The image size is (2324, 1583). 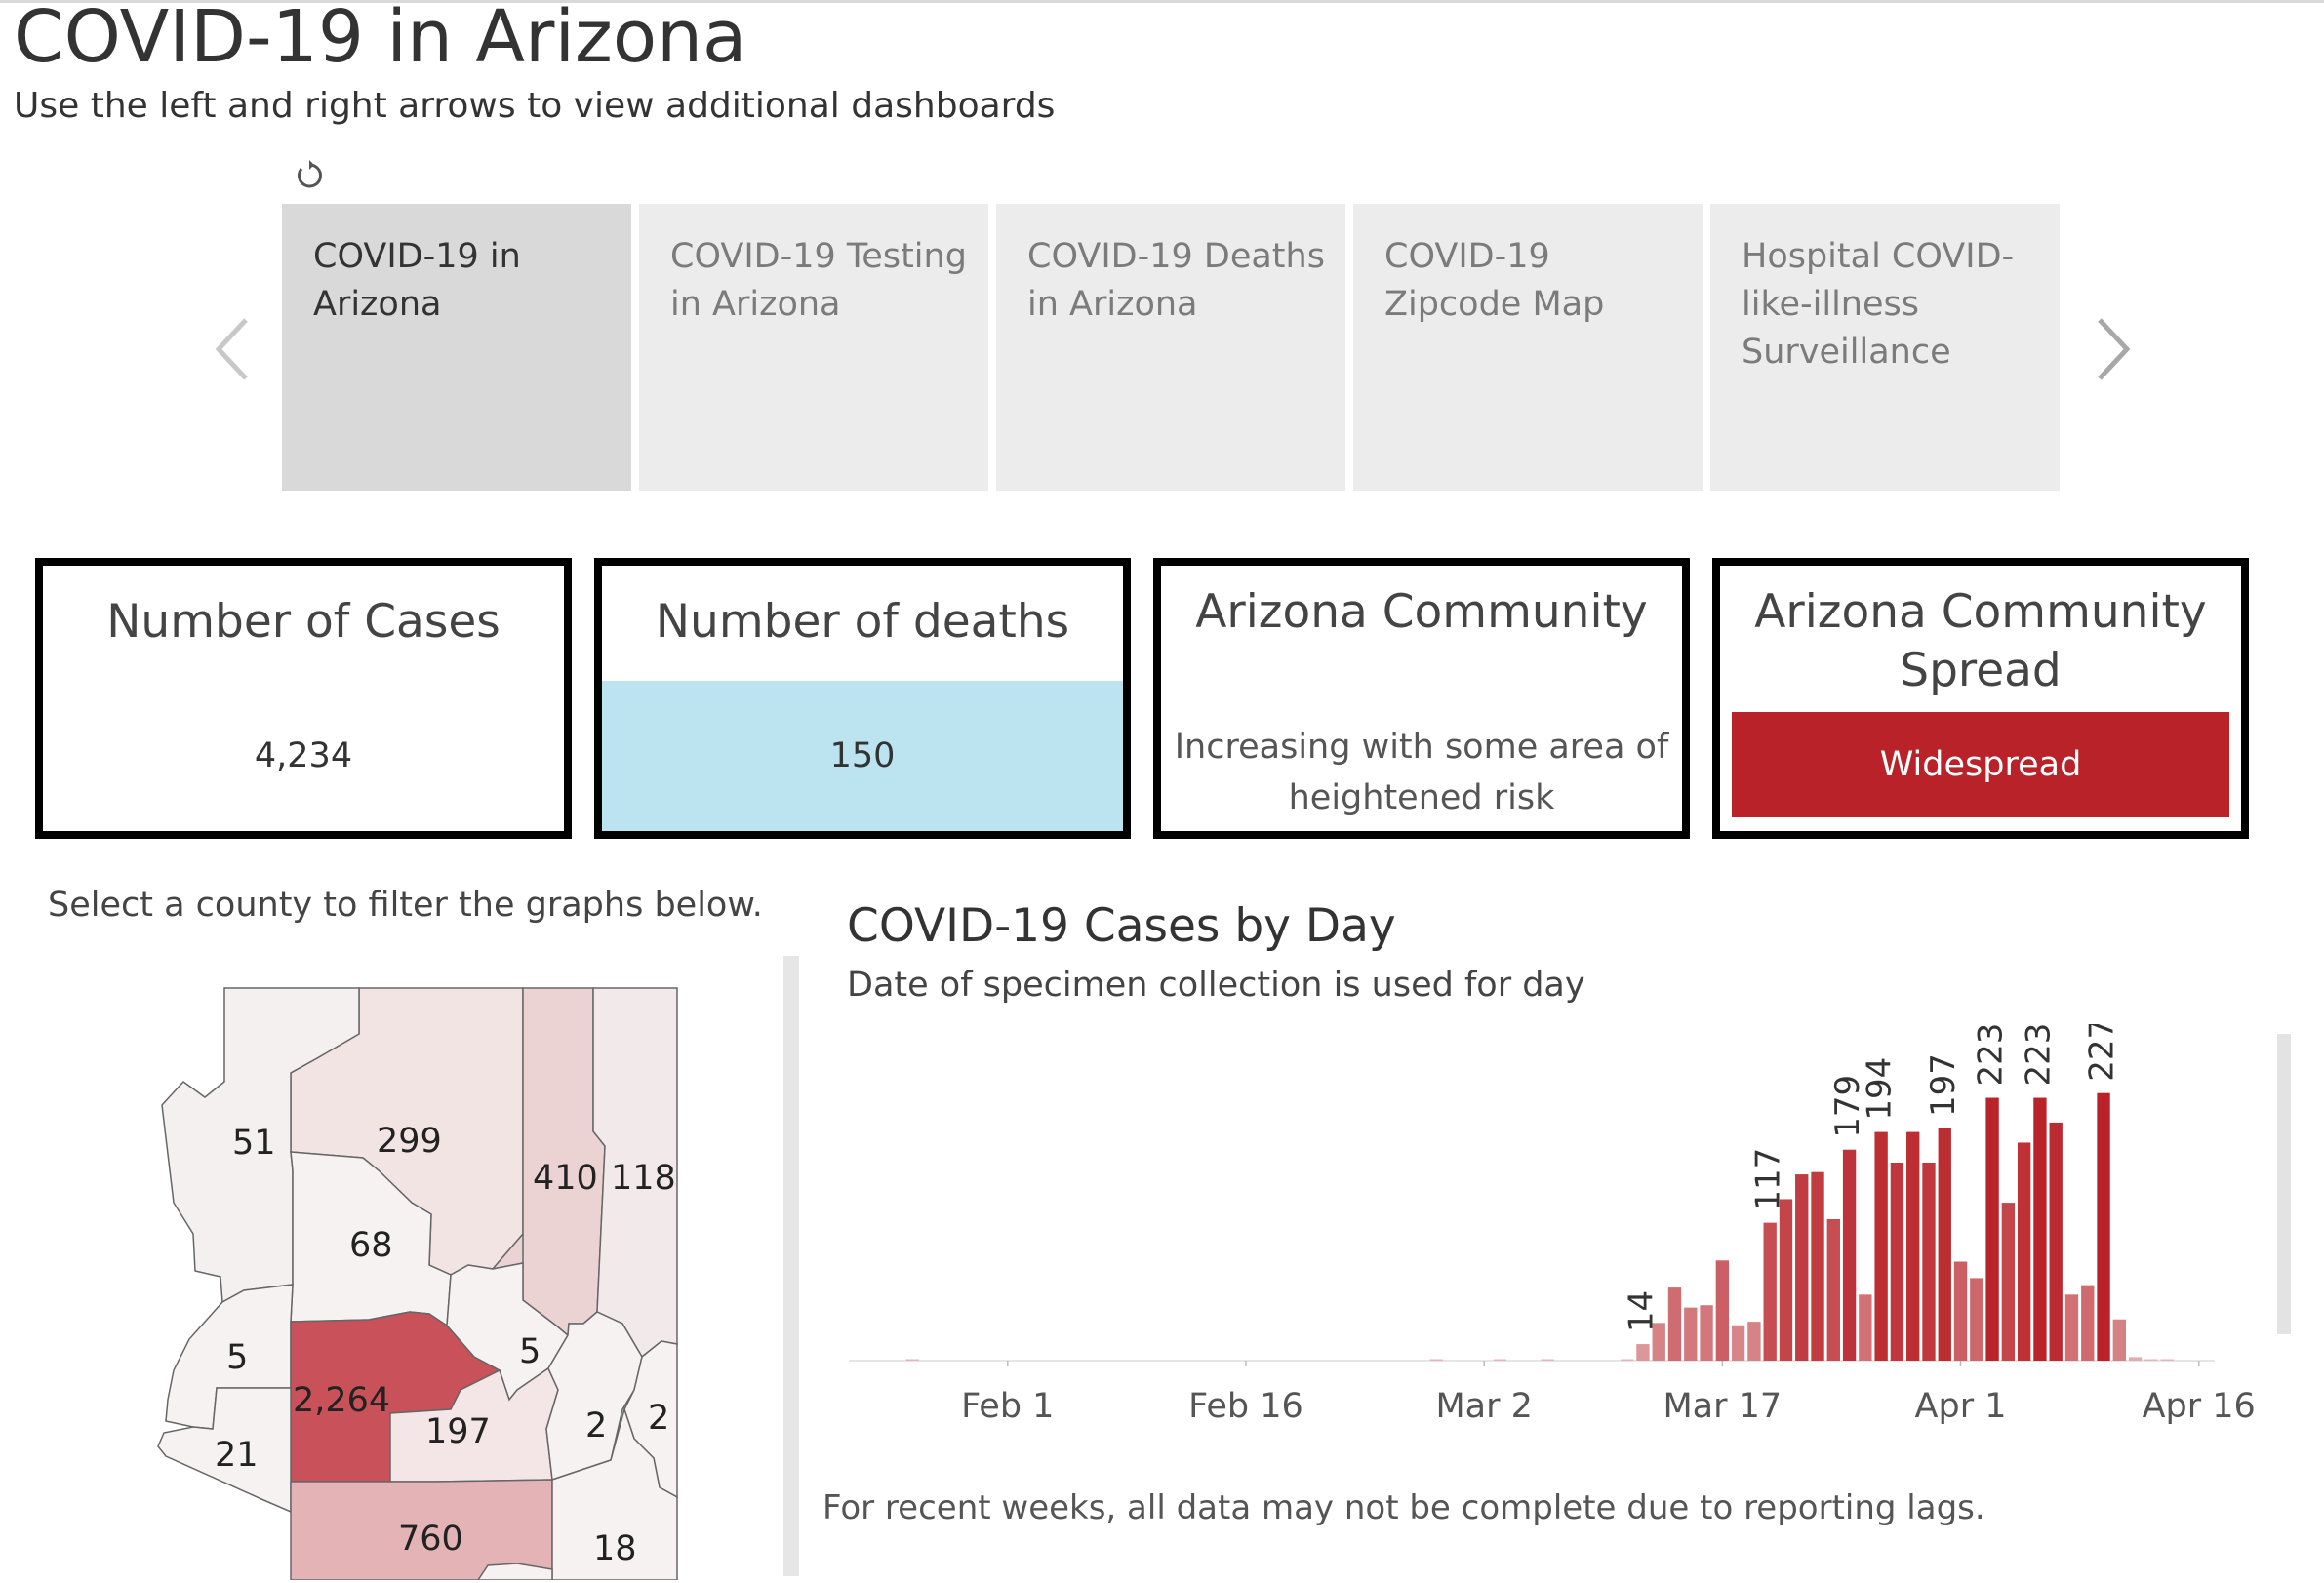 What do you see at coordinates (237, 1456) in the screenshot?
I see `county-label-yuma: 21` at bounding box center [237, 1456].